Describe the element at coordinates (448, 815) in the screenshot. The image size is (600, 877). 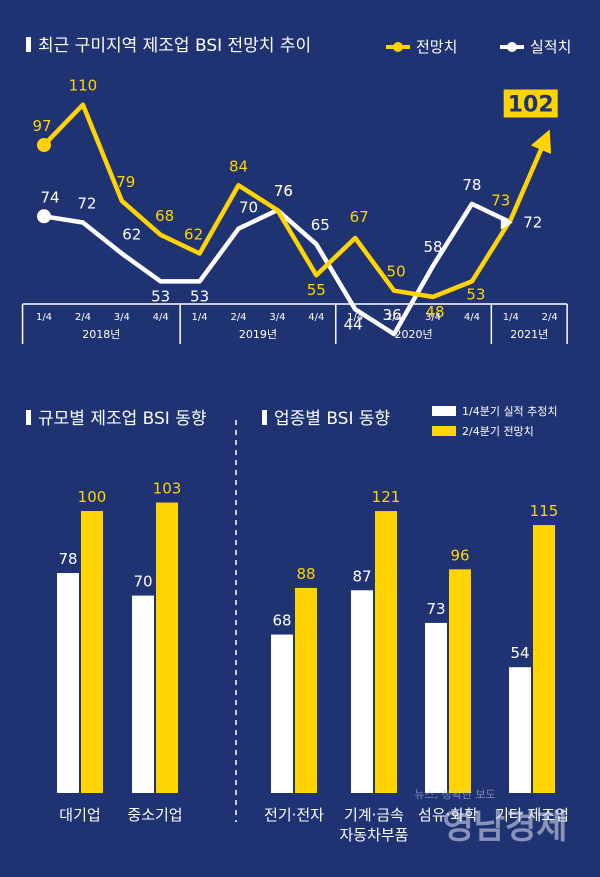
I see `category-label: 섬유·화학` at that location.